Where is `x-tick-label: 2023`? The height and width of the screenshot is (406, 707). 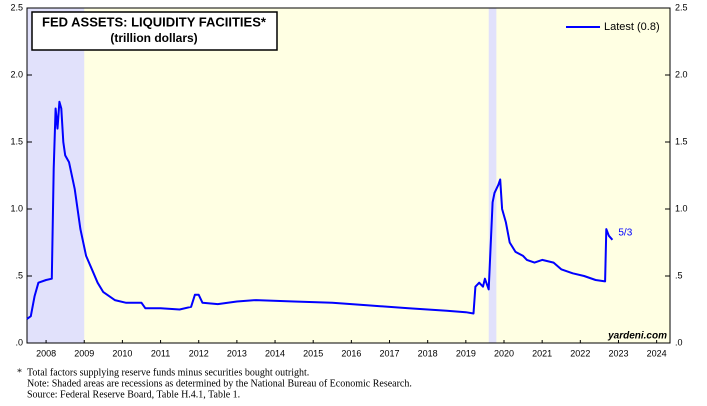
x-tick-label: 2023 is located at coordinates (618, 353).